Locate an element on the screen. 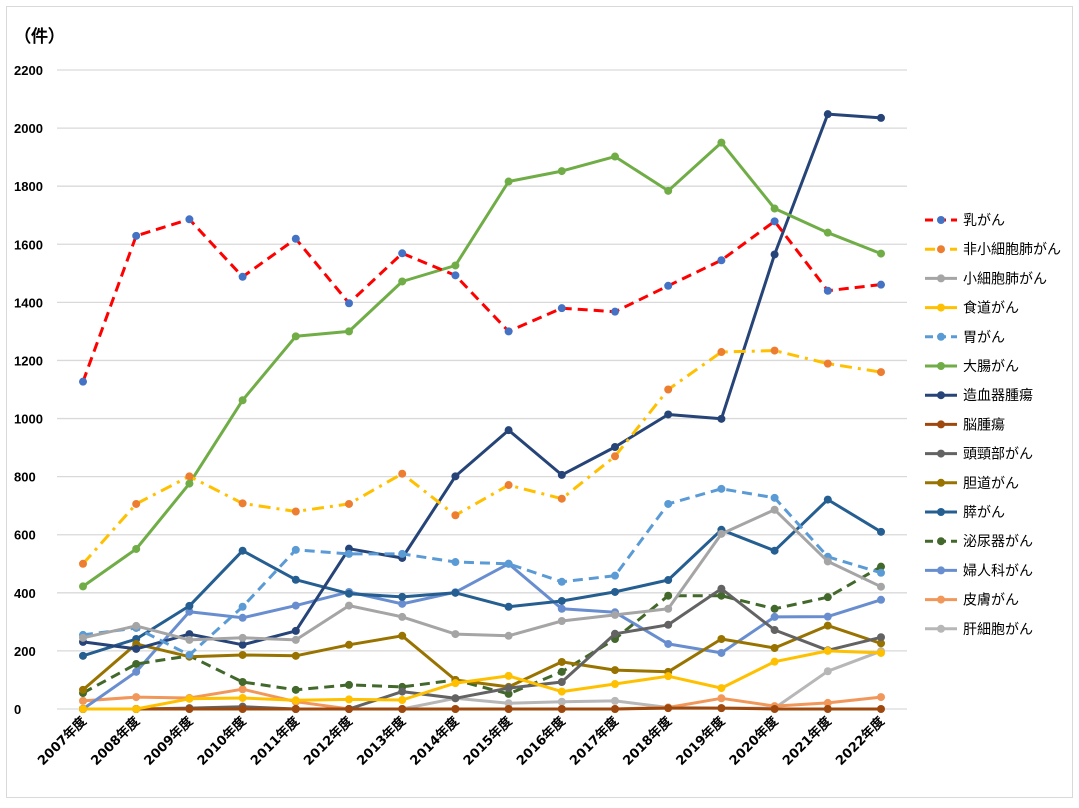 The height and width of the screenshot is (808, 1079). y-tick-label: 2000 is located at coordinates (28, 128).